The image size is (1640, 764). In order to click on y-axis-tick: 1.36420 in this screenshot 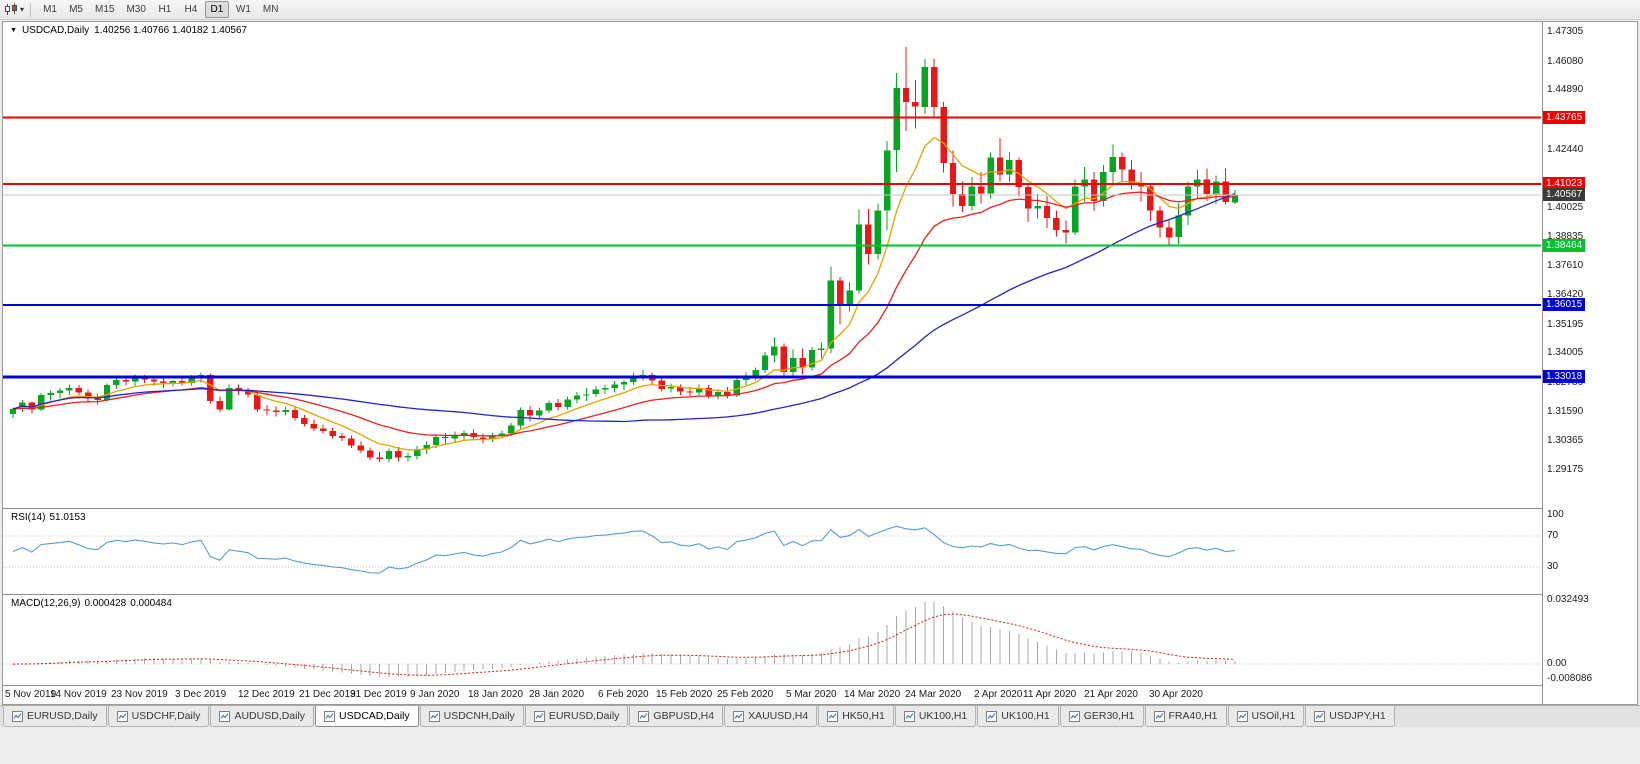, I will do `click(1565, 294)`.